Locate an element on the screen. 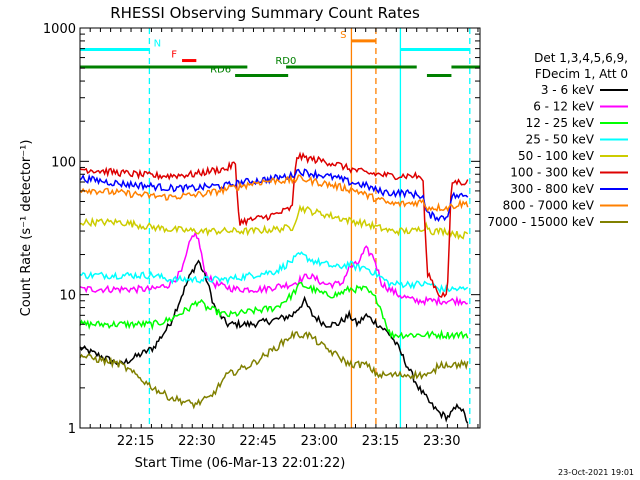 This screenshot has width=640, height=480. chart-title: RHESSI Observing Summary Count Rates is located at coordinates (265, 13).